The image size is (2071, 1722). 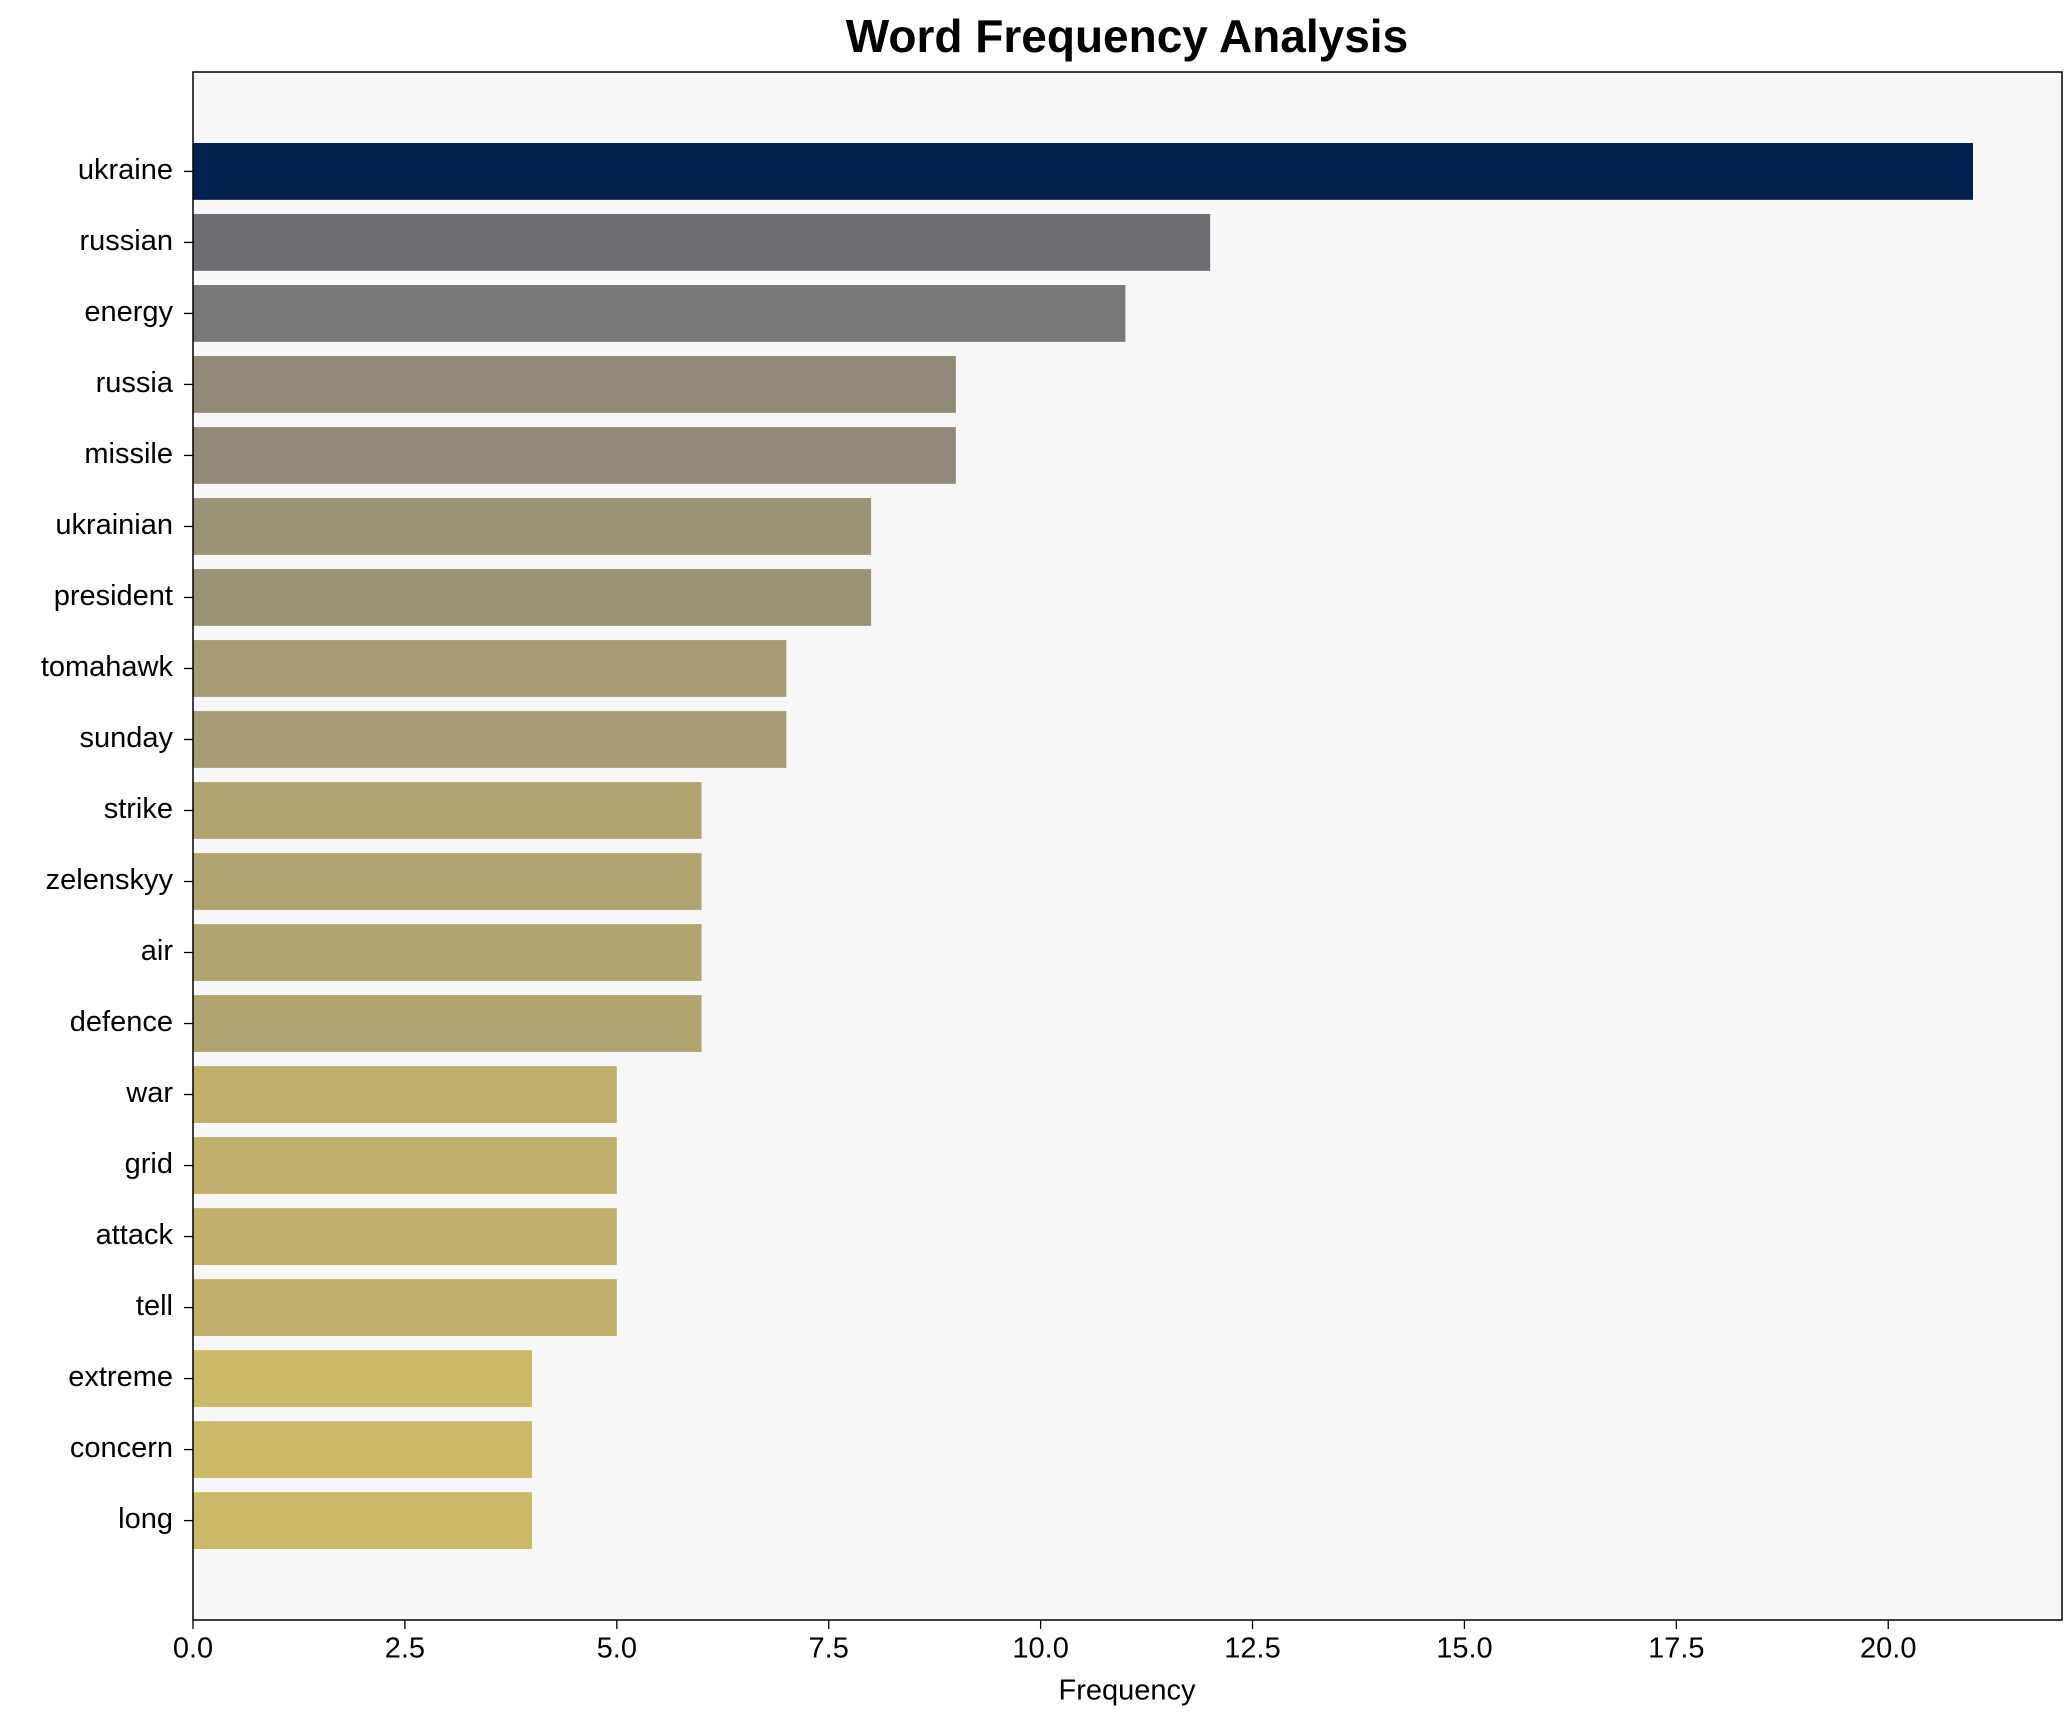 I want to click on y-tick-label: tomahawk, so click(x=107, y=667).